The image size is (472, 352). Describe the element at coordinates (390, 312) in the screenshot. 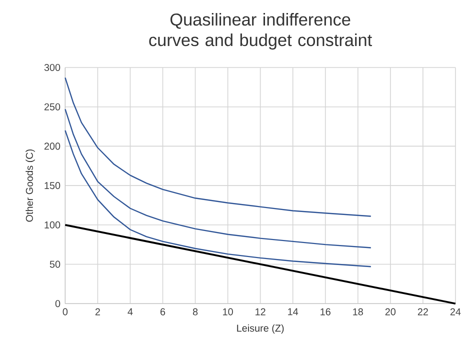

I see `x-tick-label: 20` at that location.